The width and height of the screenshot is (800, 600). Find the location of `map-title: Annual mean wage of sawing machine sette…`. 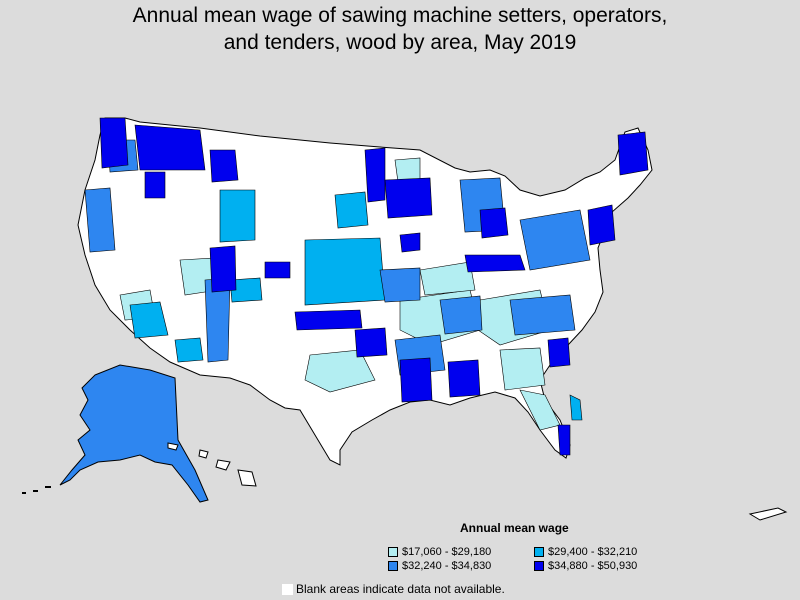

map-title: Annual mean wage of sawing machine sette… is located at coordinates (400, 29).